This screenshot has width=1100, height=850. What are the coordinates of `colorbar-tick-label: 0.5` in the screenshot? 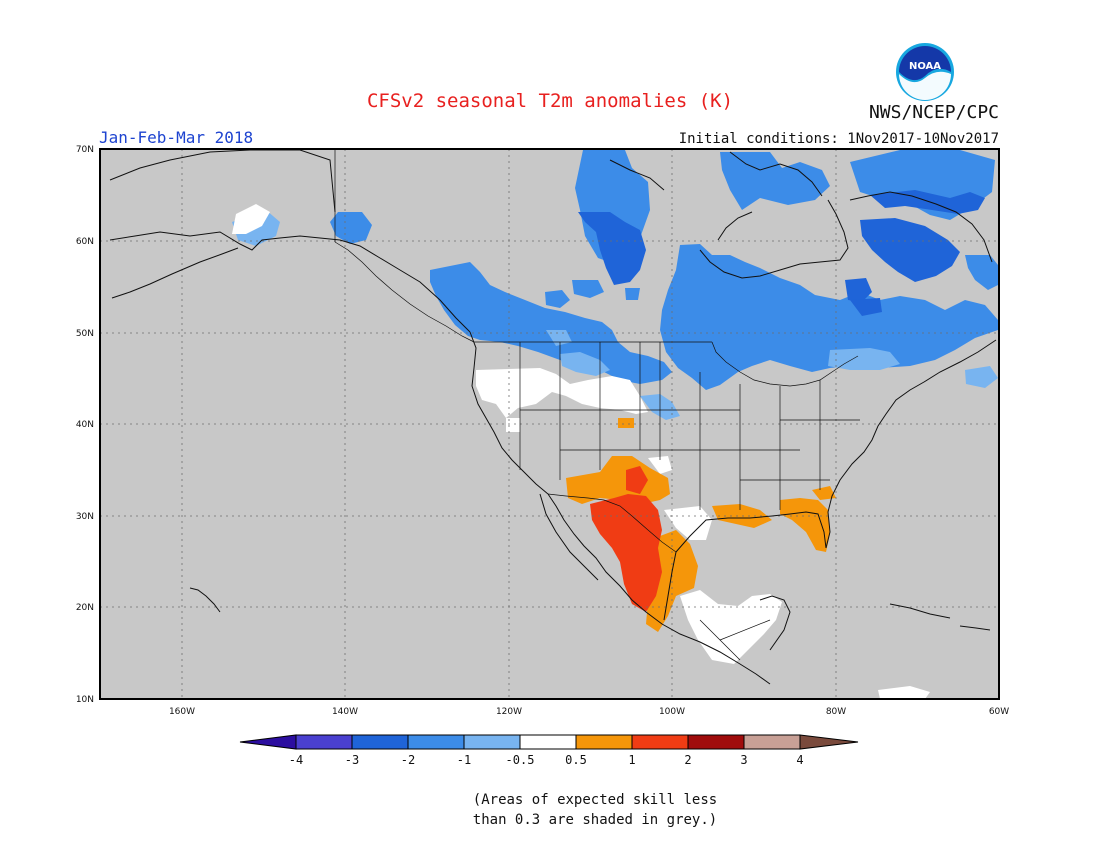 It's located at (576, 760).